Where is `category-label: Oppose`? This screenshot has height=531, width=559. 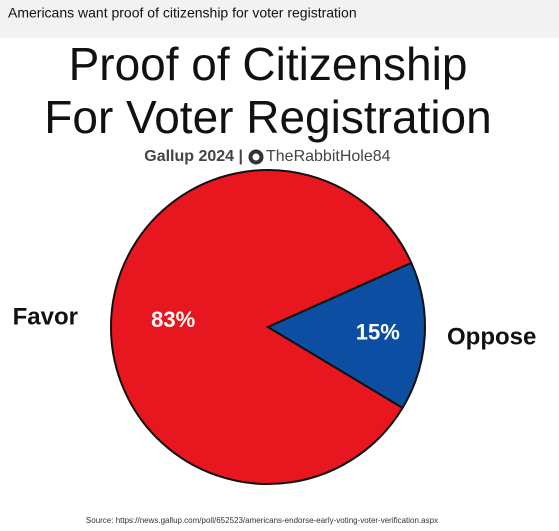 category-label: Oppose is located at coordinates (491, 336).